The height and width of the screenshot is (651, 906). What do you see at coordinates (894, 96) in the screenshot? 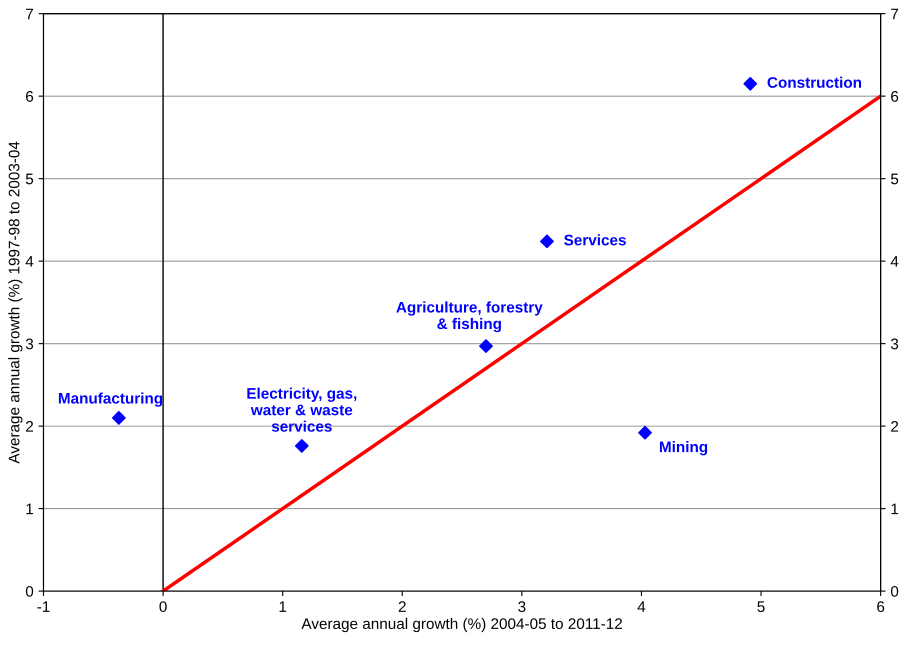
I see `y2-tick-label: 6` at bounding box center [894, 96].